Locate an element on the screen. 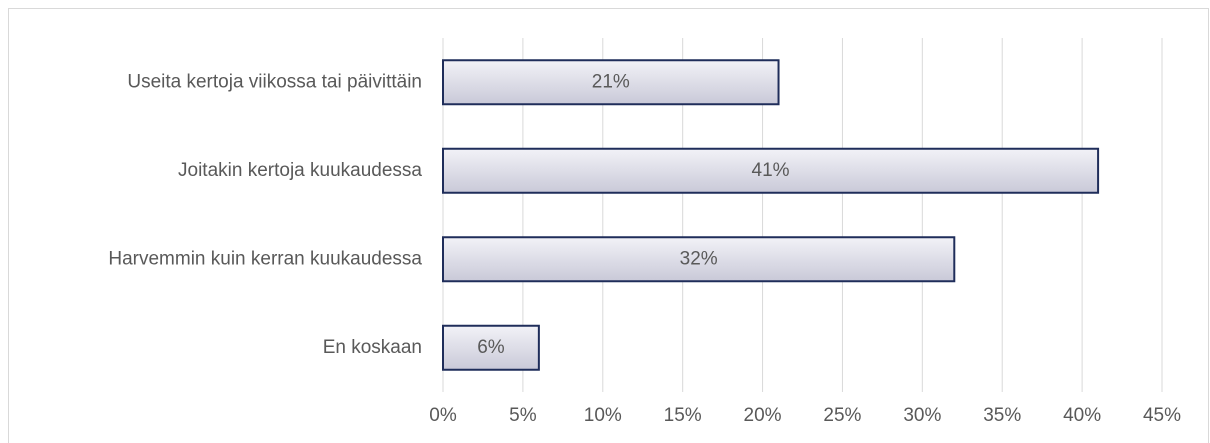  y-tick-label: Joitakin kertoja kuukaudessa is located at coordinates (300, 170).